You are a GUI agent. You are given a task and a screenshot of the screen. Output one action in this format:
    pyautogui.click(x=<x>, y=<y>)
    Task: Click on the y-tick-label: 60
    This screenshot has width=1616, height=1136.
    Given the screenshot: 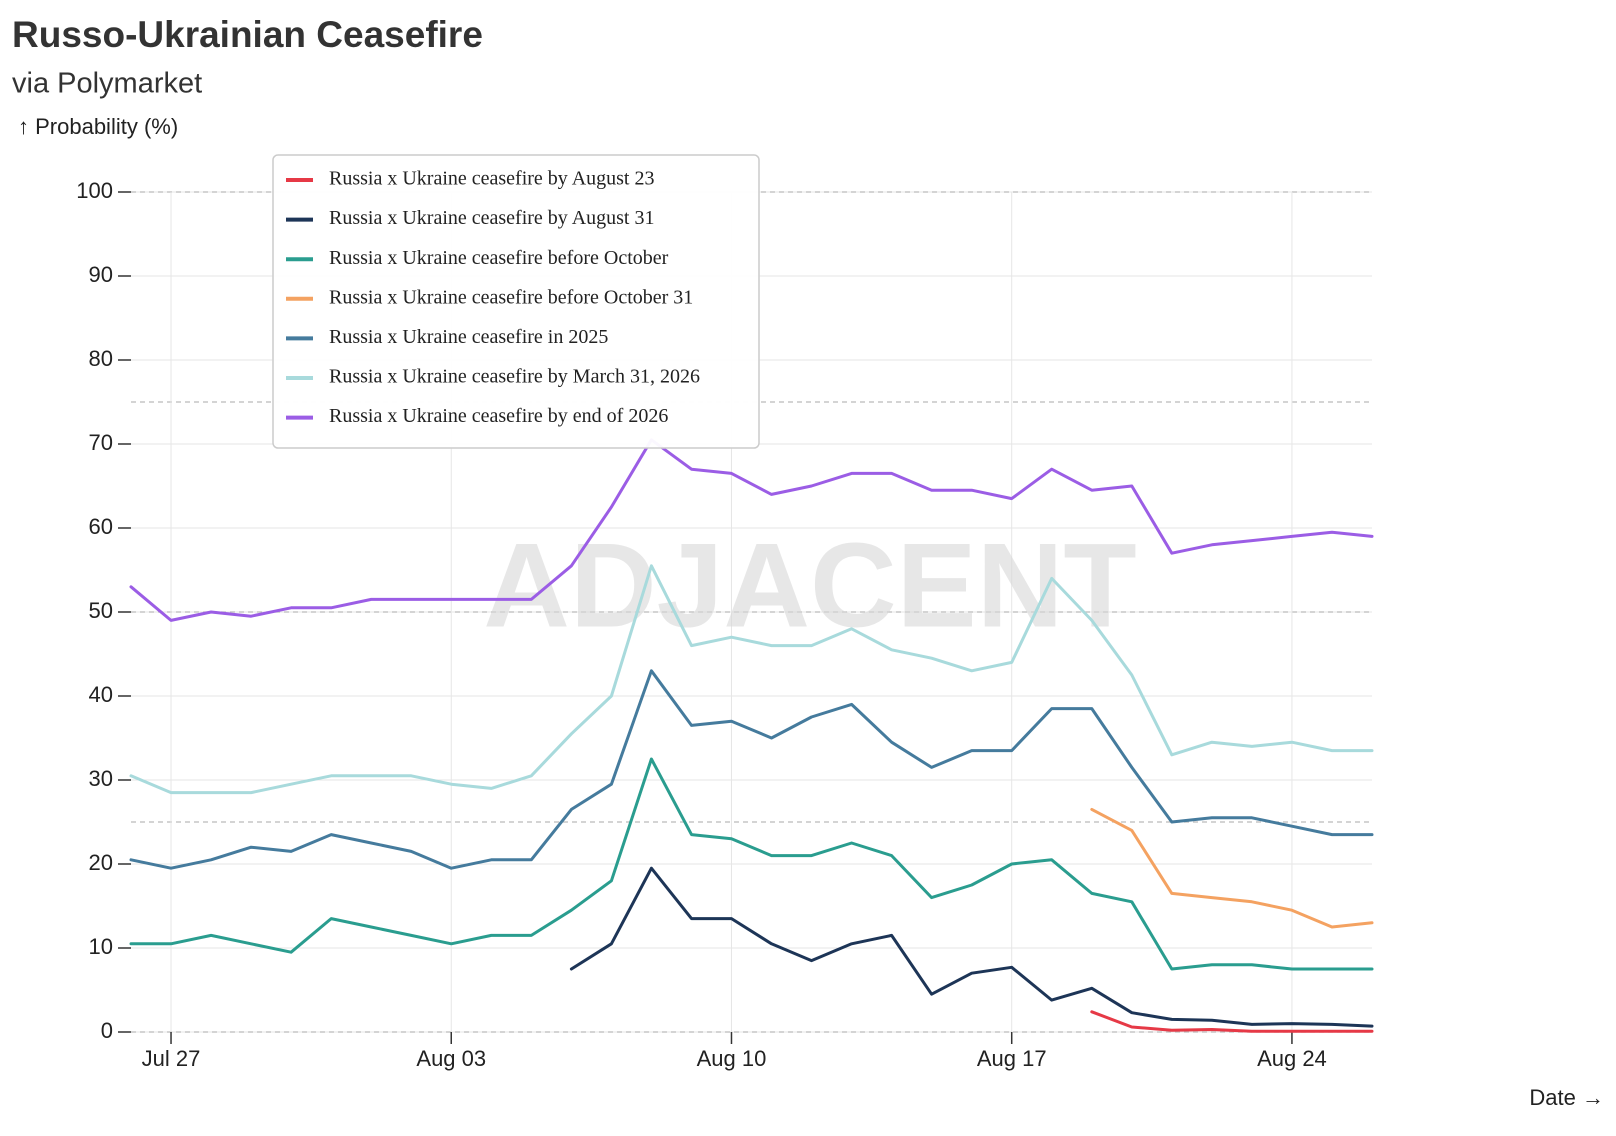 What is the action you would take?
    pyautogui.click(x=101, y=526)
    